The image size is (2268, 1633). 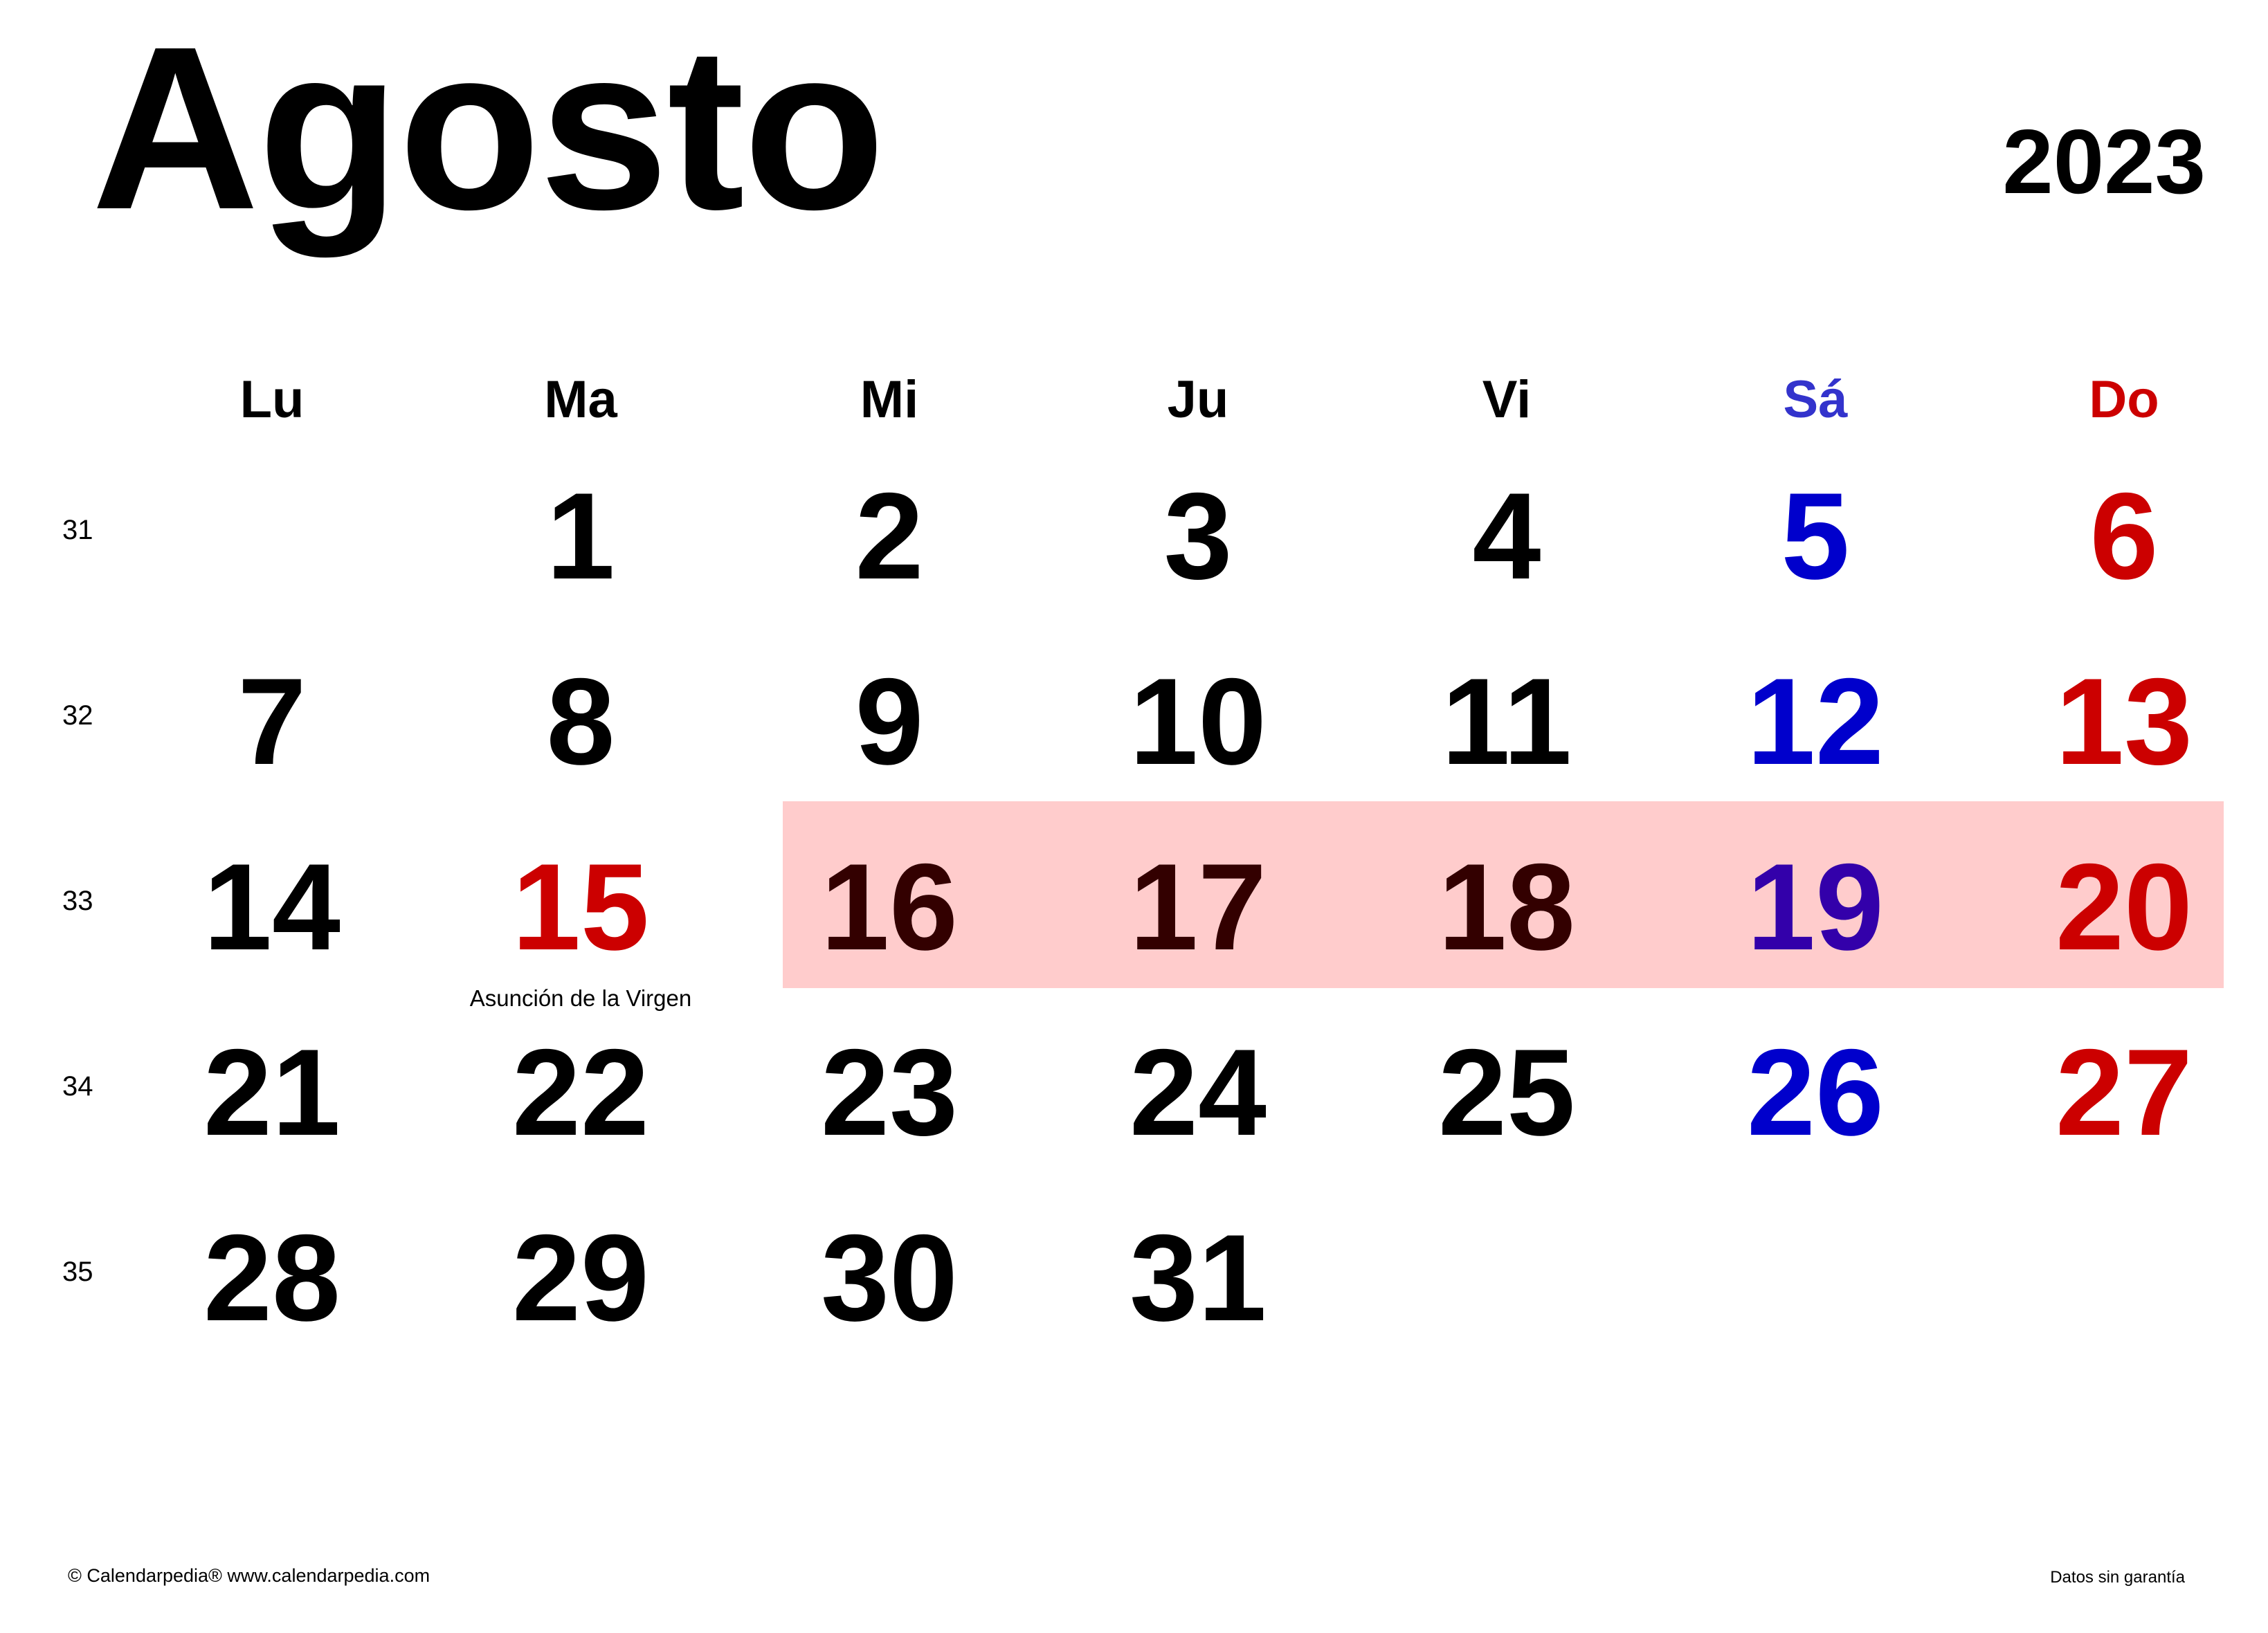 I want to click on day-number: 5, so click(x=1816, y=536).